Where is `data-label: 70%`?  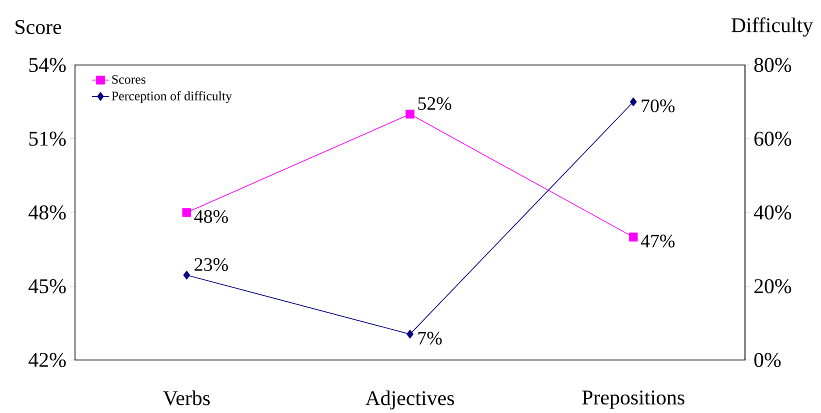 data-label: 70% is located at coordinates (658, 106).